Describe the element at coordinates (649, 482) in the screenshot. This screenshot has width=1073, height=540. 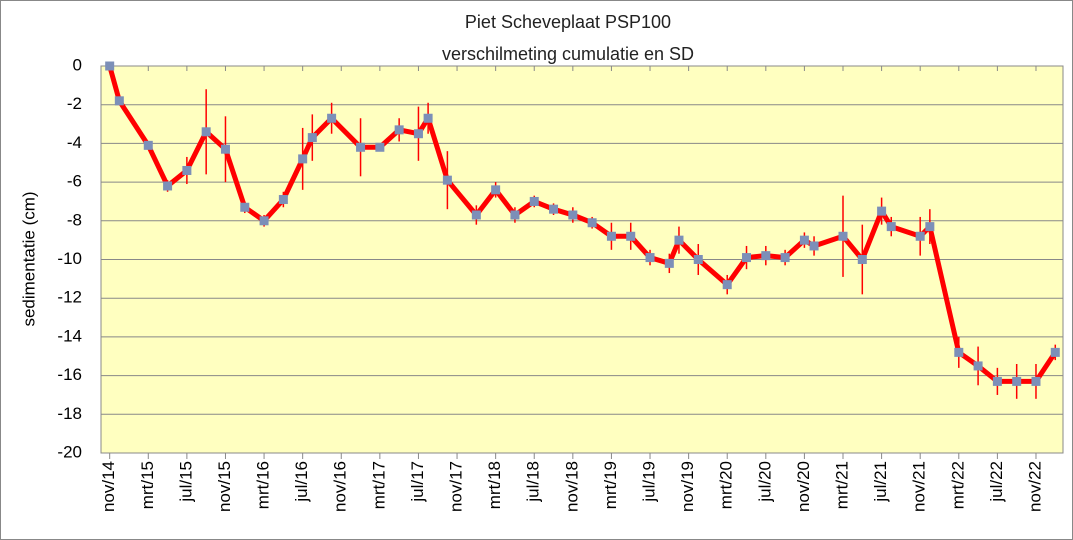
I see `x-tick-label: jul/19` at that location.